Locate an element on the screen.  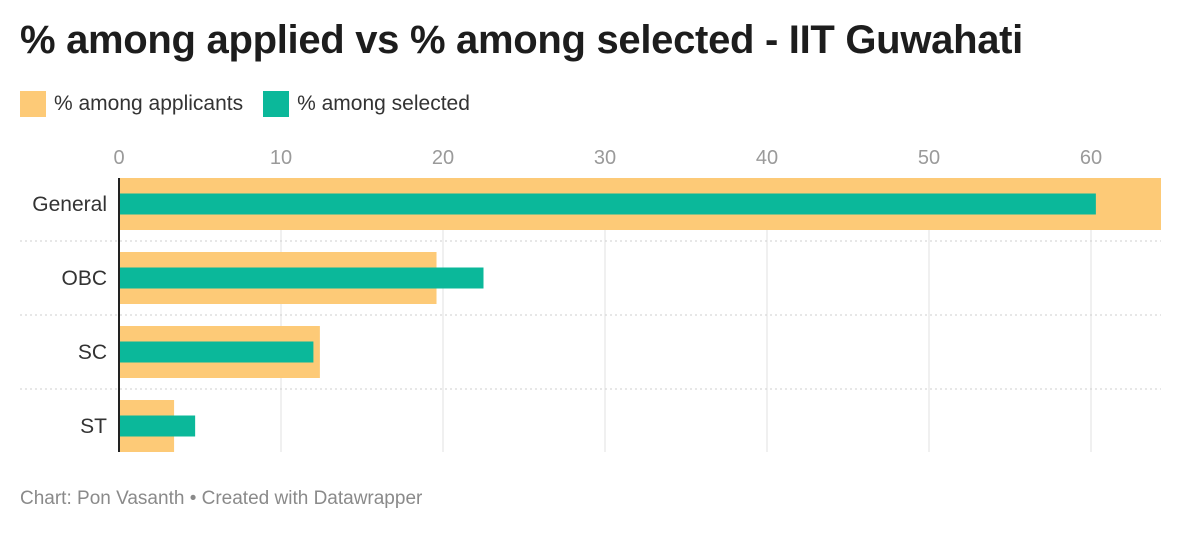
x-tick-label-20: 20 is located at coordinates (443, 158).